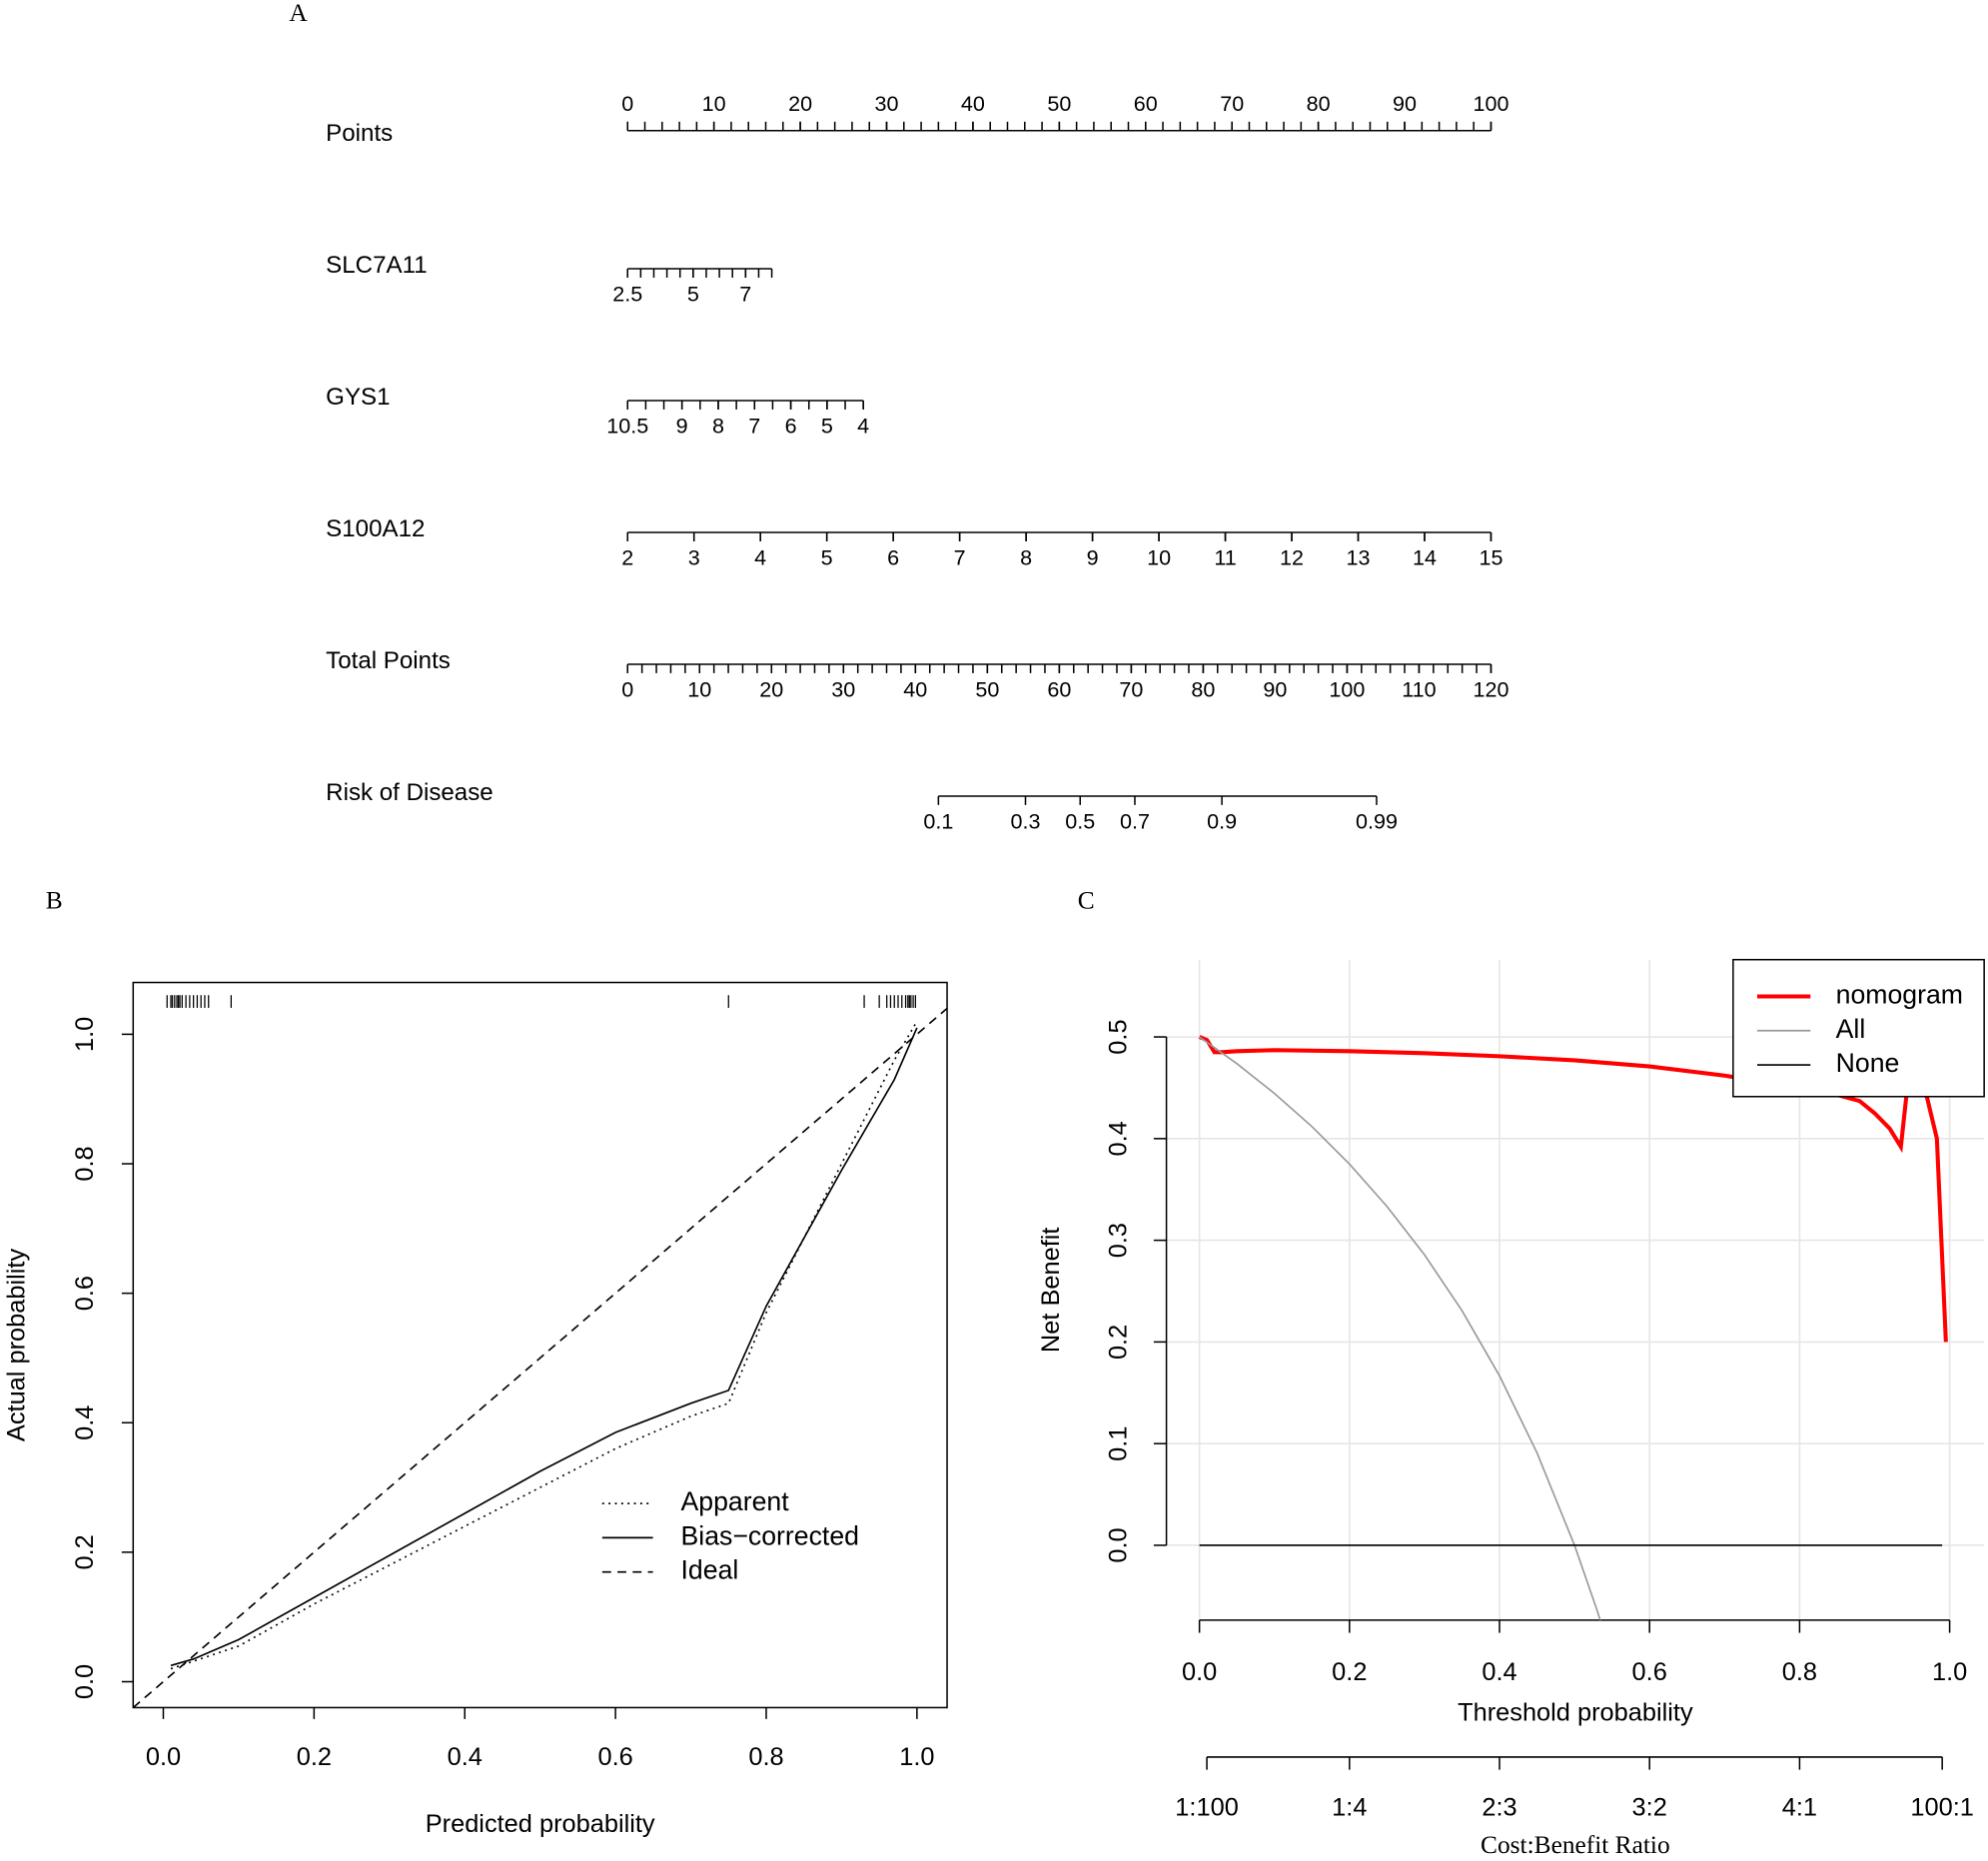 The image size is (1988, 1861). What do you see at coordinates (1377, 820) in the screenshot?
I see `tick-label: 0.99` at bounding box center [1377, 820].